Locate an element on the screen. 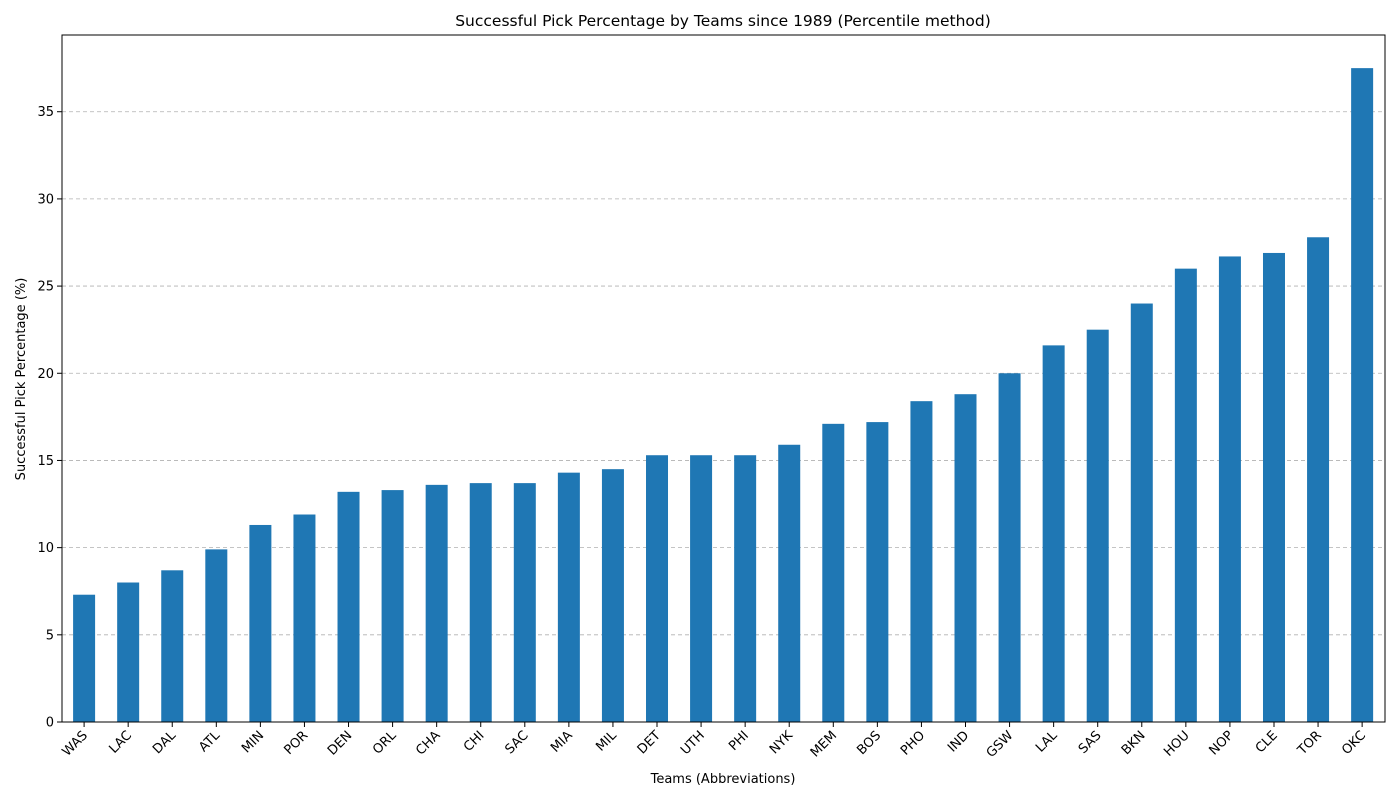 The height and width of the screenshot is (800, 1400). y-tick-label: 10 is located at coordinates (45, 548).